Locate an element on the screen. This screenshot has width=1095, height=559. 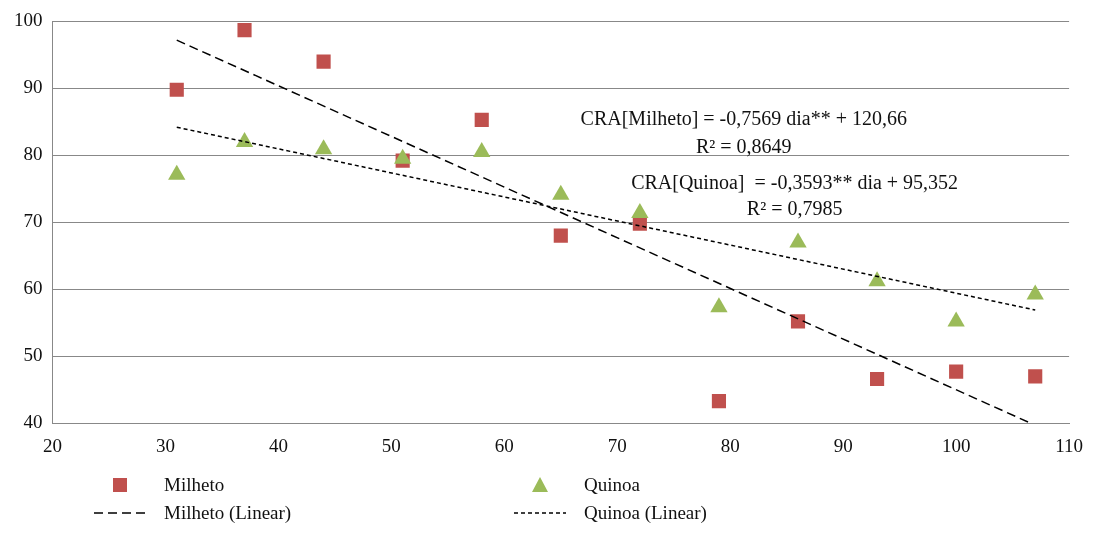
x-tick-label: 90 is located at coordinates (843, 445).